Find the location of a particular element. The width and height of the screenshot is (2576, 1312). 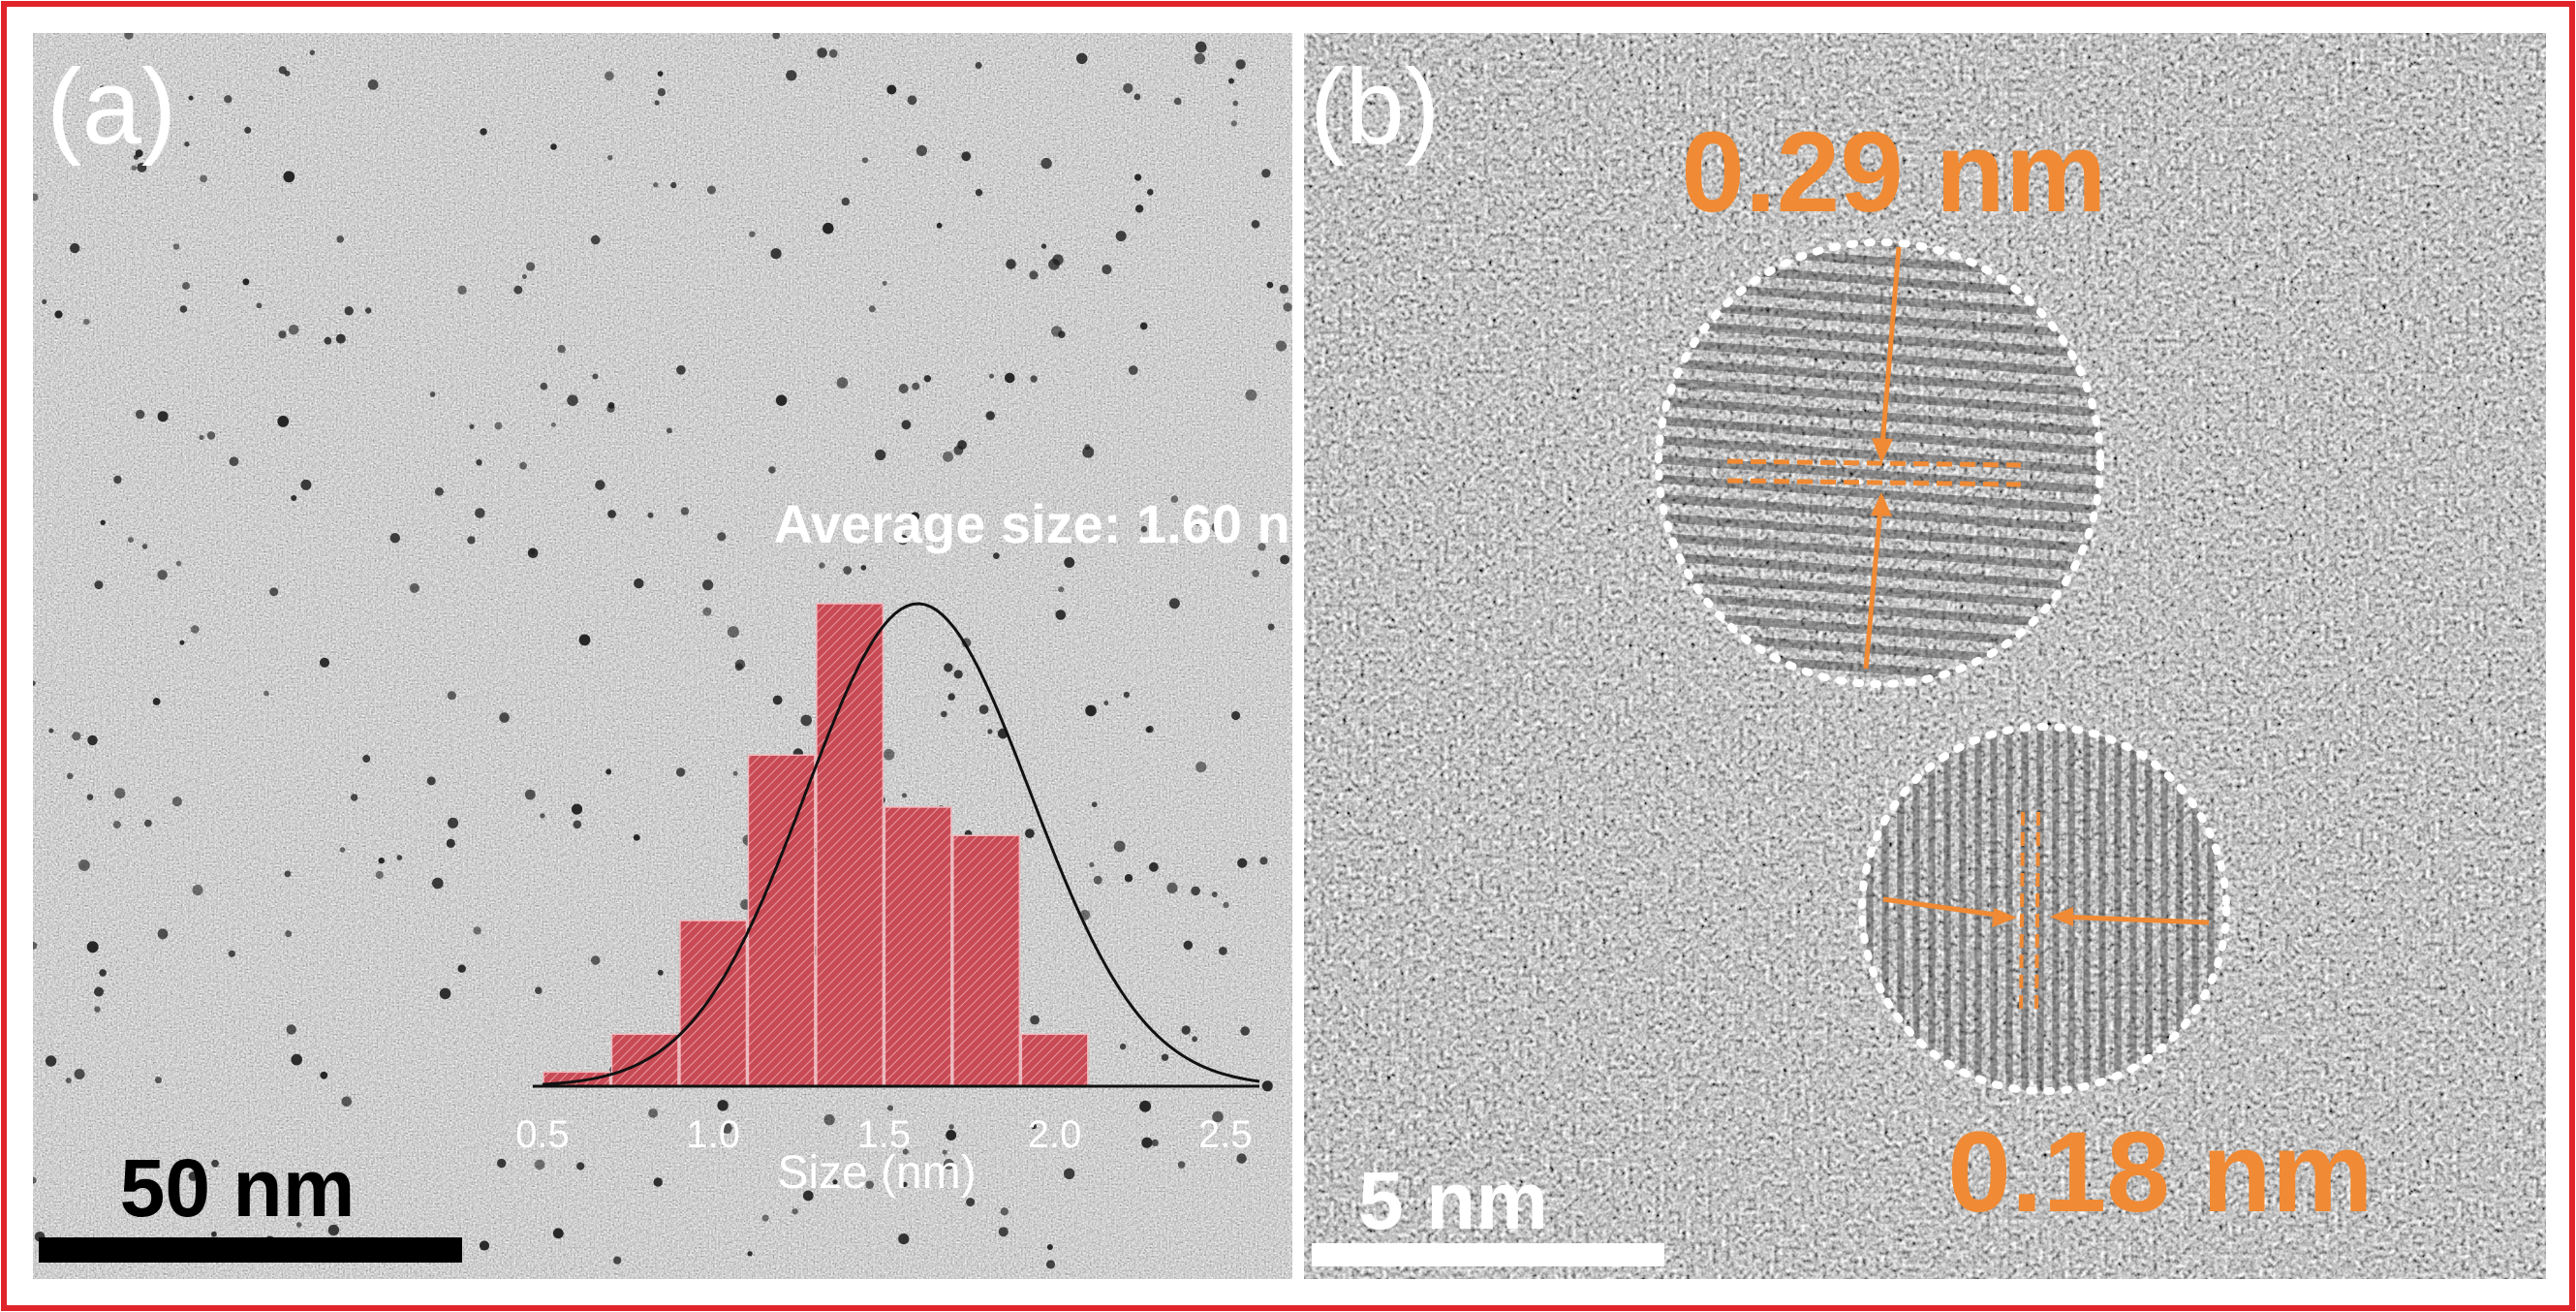

scale-bar-a is located at coordinates (250, 1250).